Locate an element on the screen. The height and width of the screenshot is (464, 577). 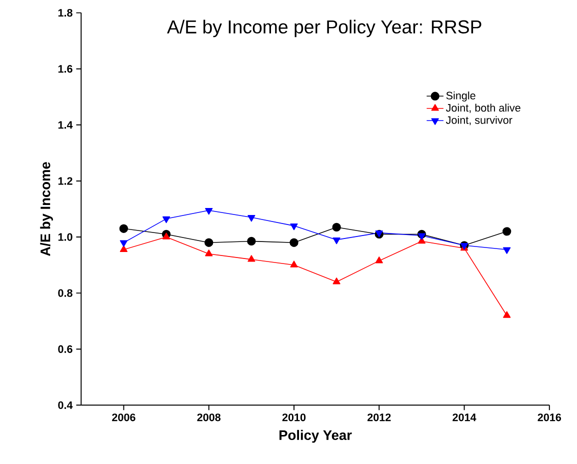
y-tick-label: 1.6 is located at coordinates (65, 68).